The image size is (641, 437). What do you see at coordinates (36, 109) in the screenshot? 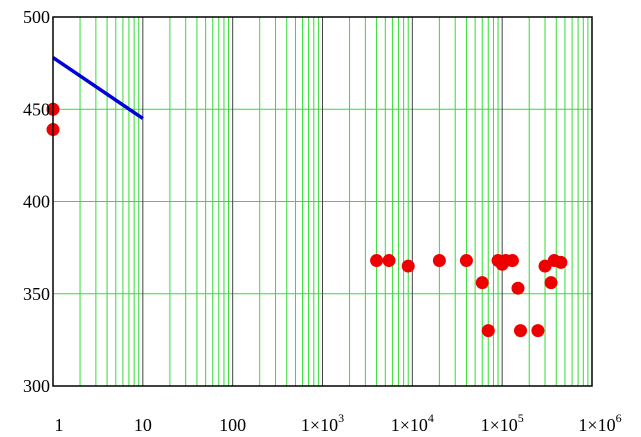
I see `y-tick-label: 450` at bounding box center [36, 109].